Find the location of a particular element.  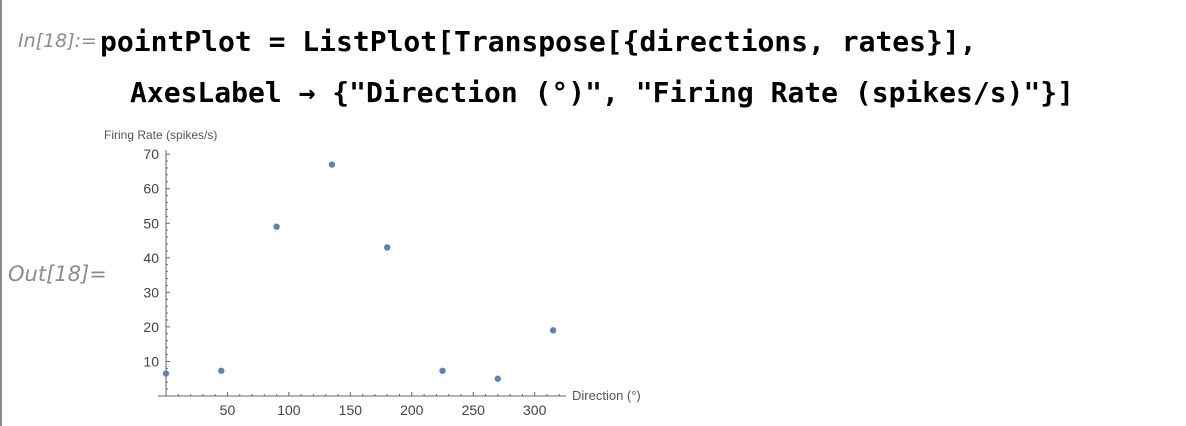

x-tick-label: 150 is located at coordinates (351, 410).